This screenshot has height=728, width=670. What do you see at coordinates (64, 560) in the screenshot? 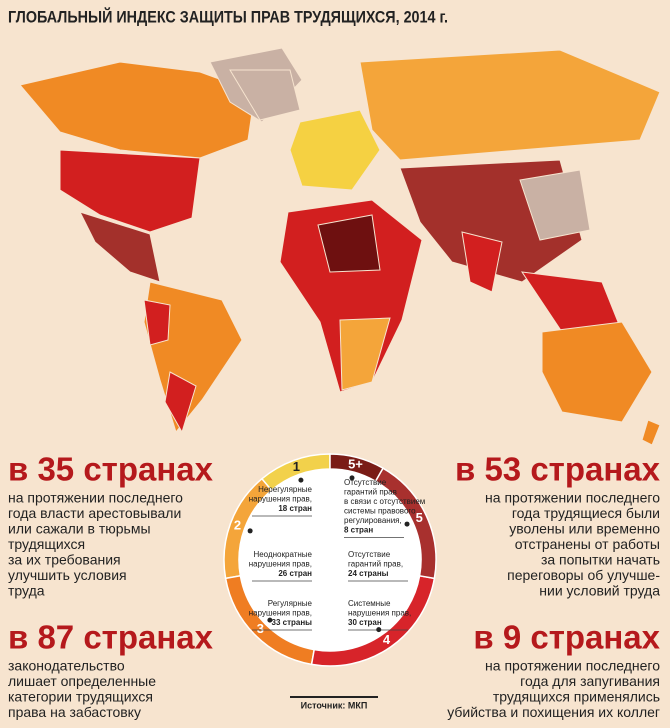
I see `fact-text: за их требования` at bounding box center [64, 560].